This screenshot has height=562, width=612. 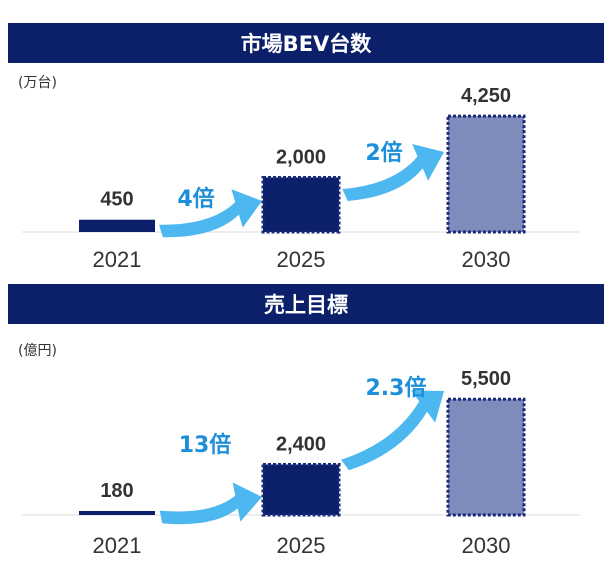 I want to click on chart-title-bev-units: 市場BEV台数, so click(x=306, y=43).